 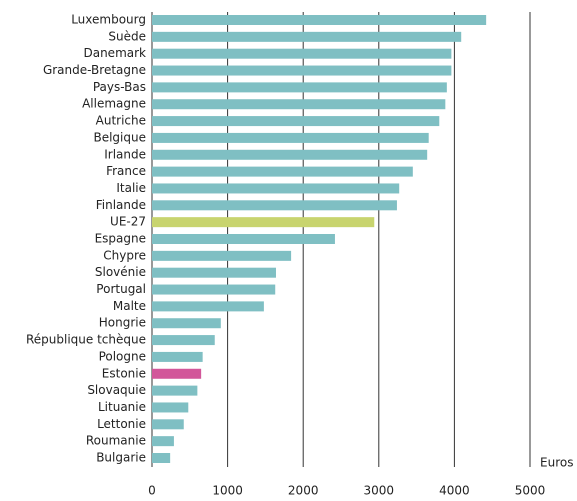 I want to click on y-tick-label: Malte, so click(x=129, y=306).